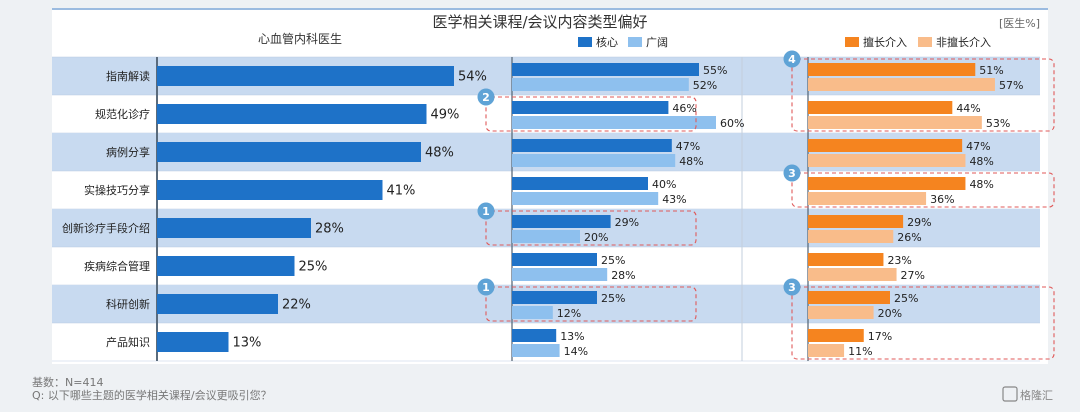 This screenshot has width=1080, height=412. Describe the element at coordinates (684, 108) in the screenshot. I see `data-label: 46%` at that location.